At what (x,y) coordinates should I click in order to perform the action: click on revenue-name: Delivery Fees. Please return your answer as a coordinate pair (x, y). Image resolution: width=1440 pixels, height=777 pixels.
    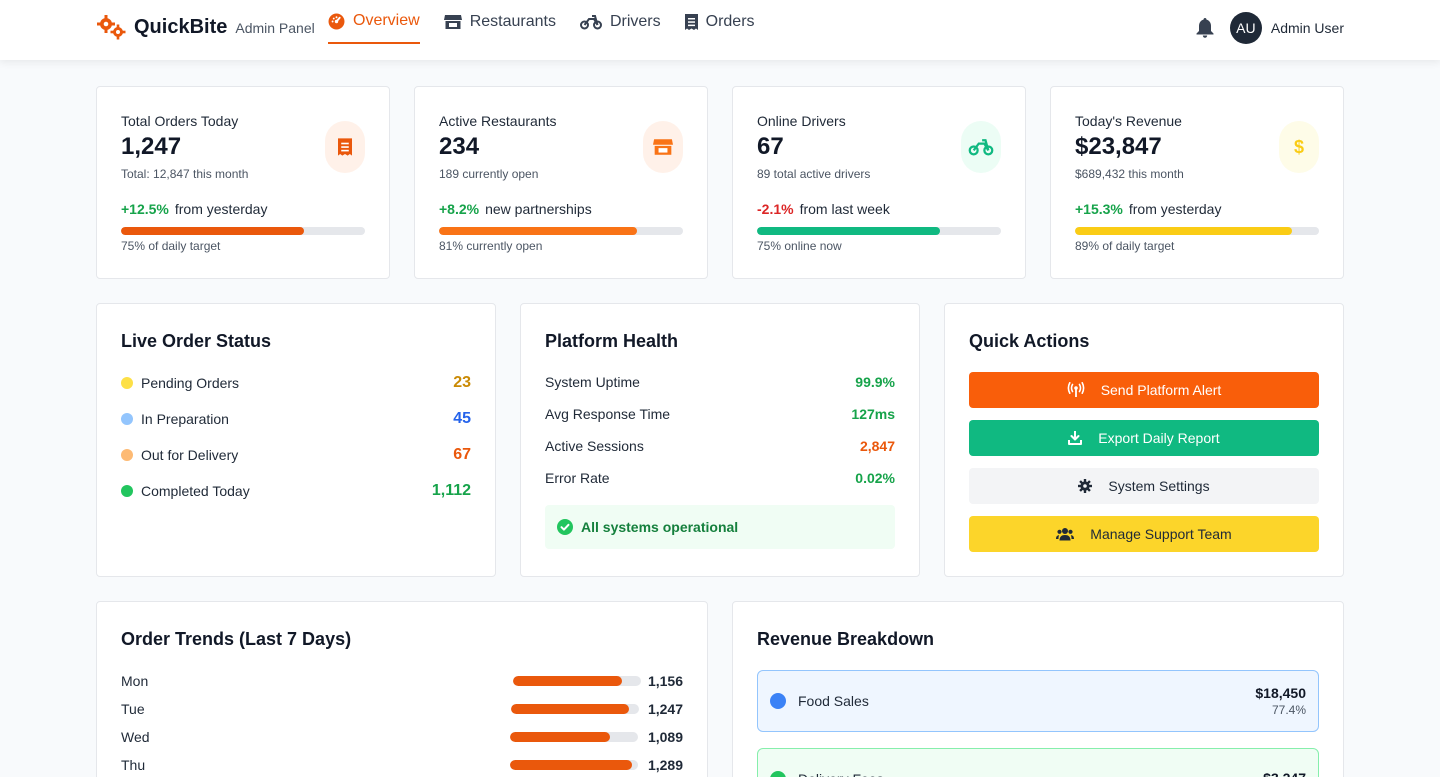
    Looking at the image, I should click on (841, 774).